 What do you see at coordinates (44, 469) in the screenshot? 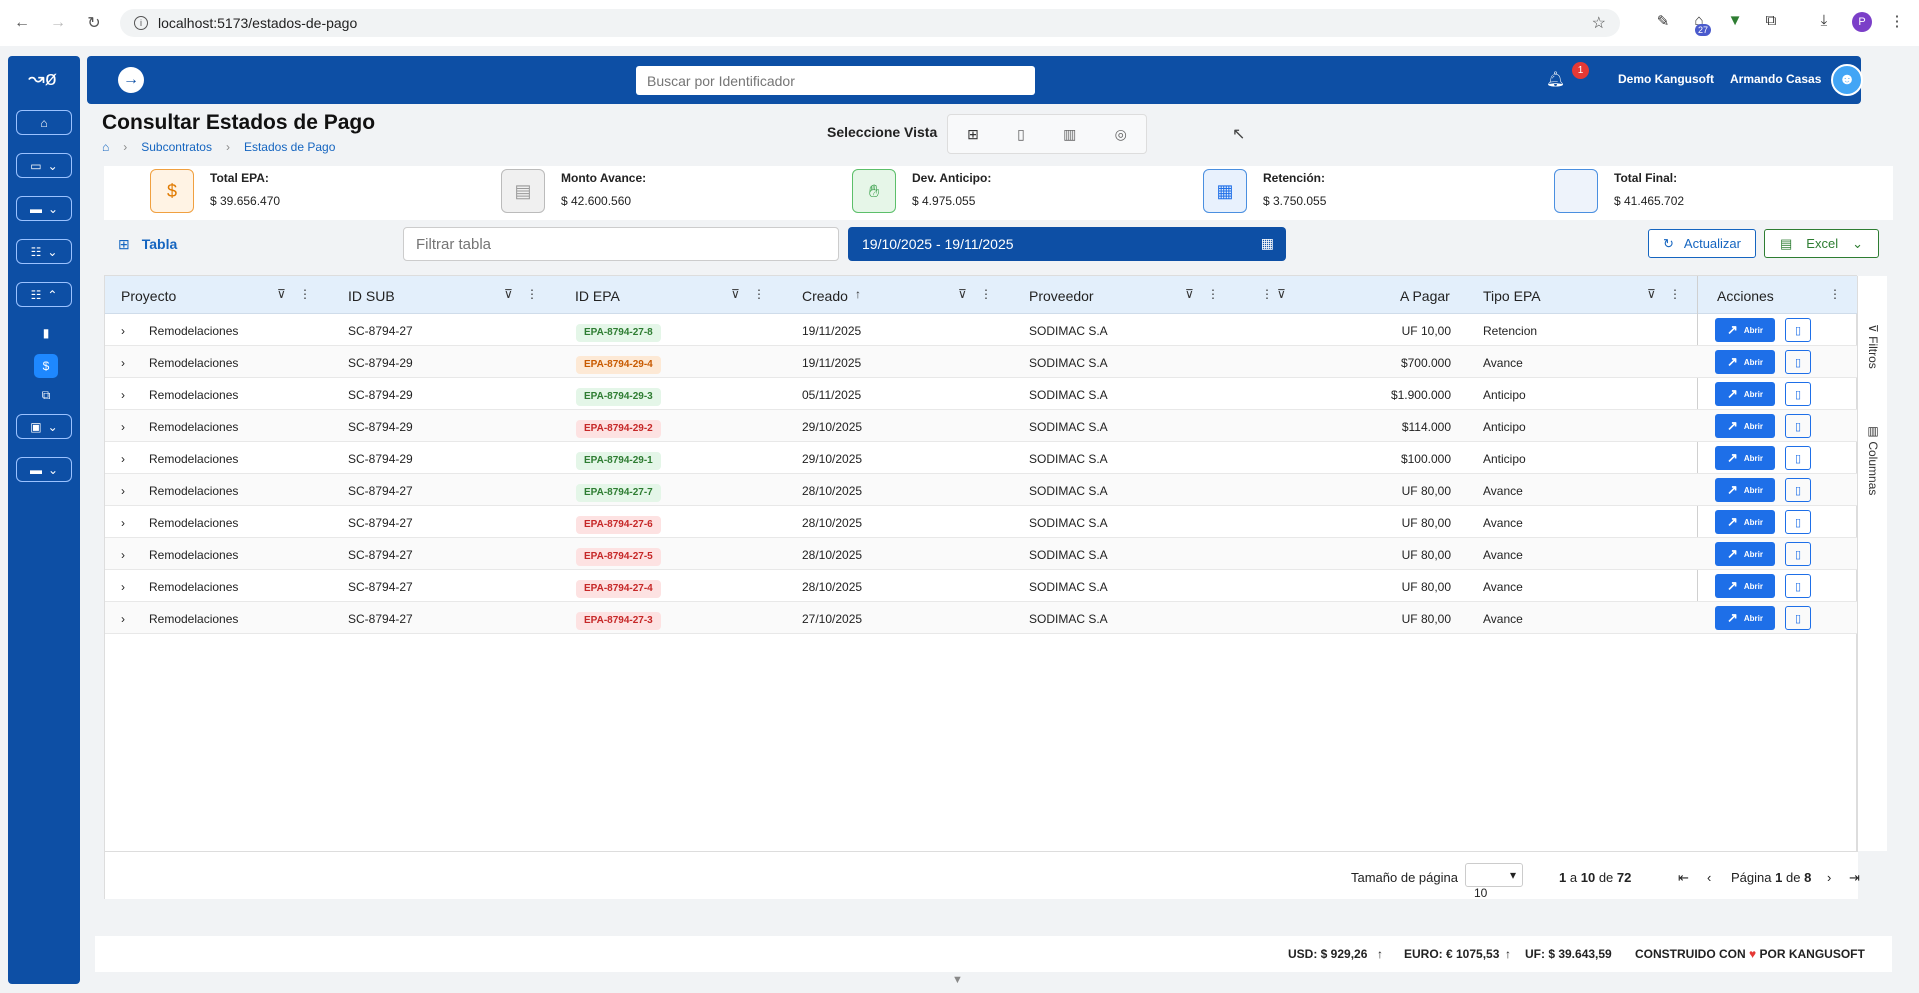
I see `sidebar-folder2-button: ▬ ⌄` at bounding box center [44, 469].